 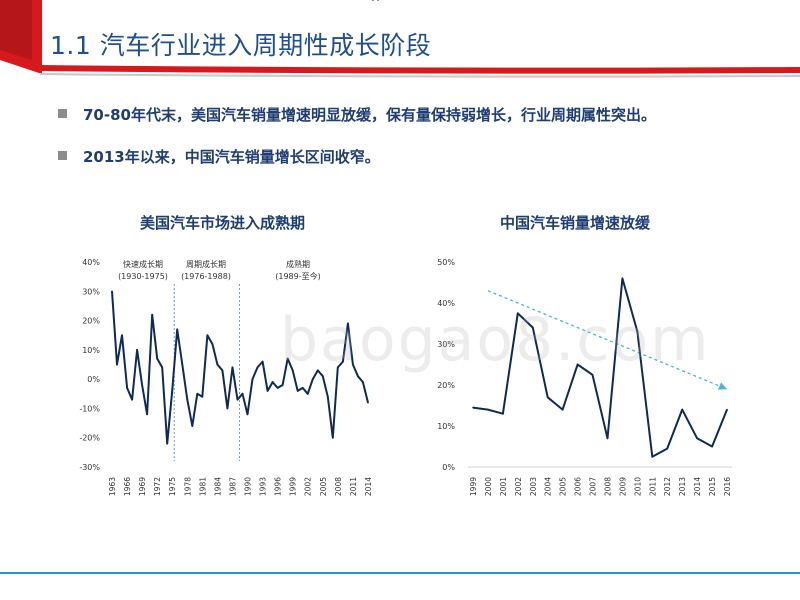 What do you see at coordinates (622, 486) in the screenshot?
I see `cn-x-tick-label: 2009` at bounding box center [622, 486].